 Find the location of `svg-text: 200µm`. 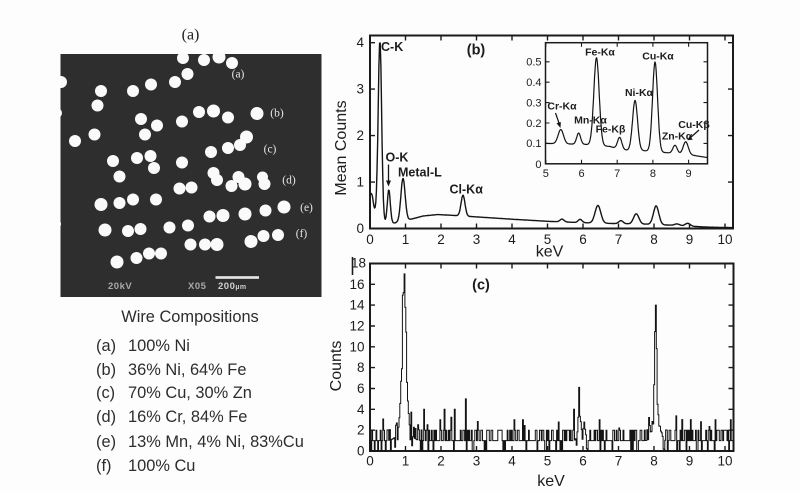

svg-text: 200µm is located at coordinates (232, 286).